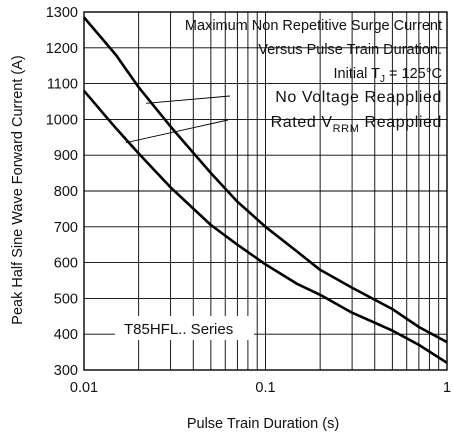 This screenshot has width=453, height=438. I want to click on annotation-title-line2: Versus Pulse Train Duration., so click(350, 50).